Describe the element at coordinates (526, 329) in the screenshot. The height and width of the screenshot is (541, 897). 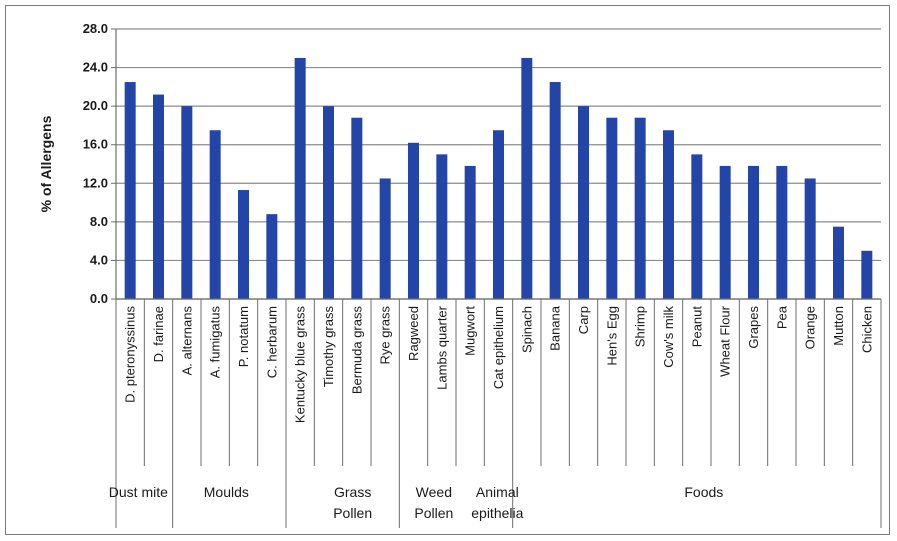
I see `x-category-label: Spinach` at that location.